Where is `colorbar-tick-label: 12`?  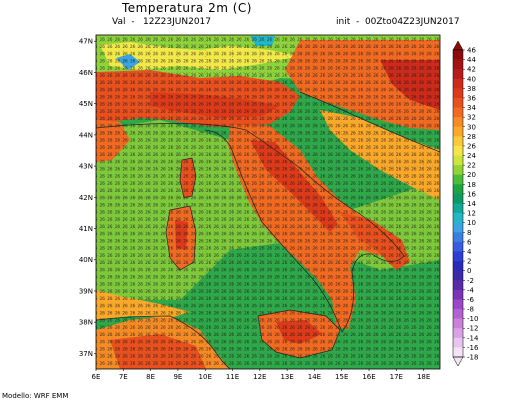 colorbar-tick-label: 12 is located at coordinates (471, 214).